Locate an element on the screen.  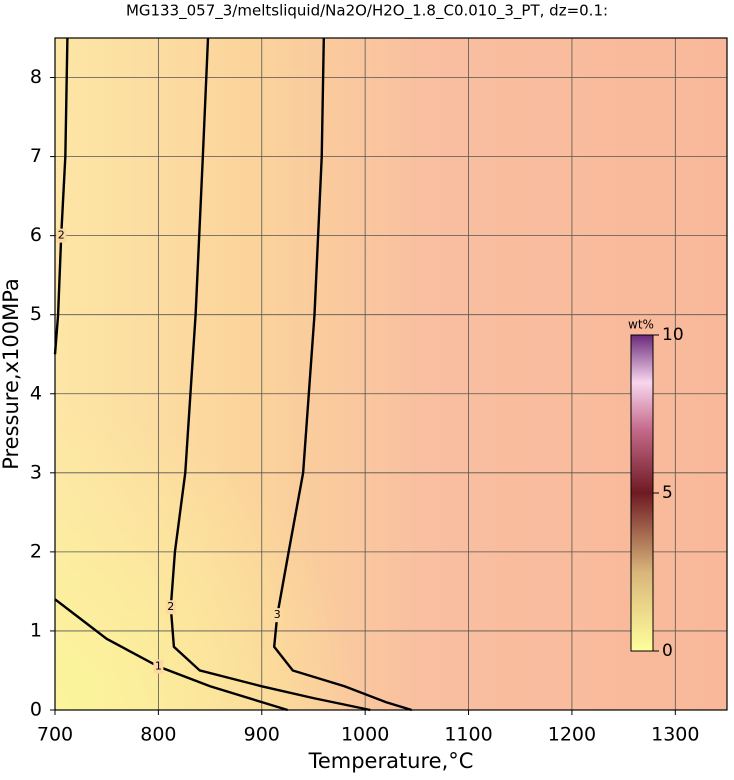
x-axis-label: Temperature,°C is located at coordinates (391, 761).